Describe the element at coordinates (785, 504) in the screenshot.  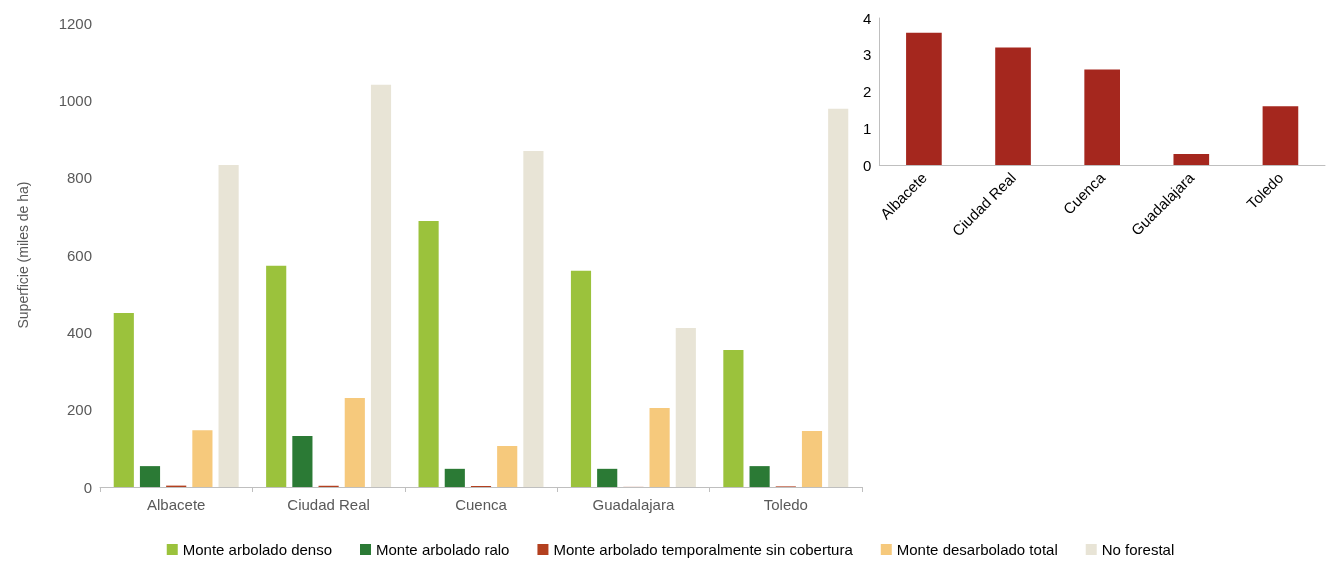
I see `x-tick-label: Toledo` at that location.